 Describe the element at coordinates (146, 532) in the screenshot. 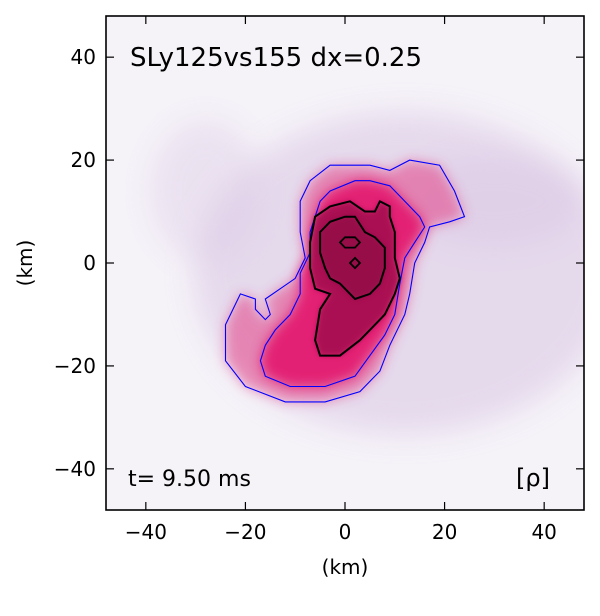

I see `x-tick-label: −40` at that location.